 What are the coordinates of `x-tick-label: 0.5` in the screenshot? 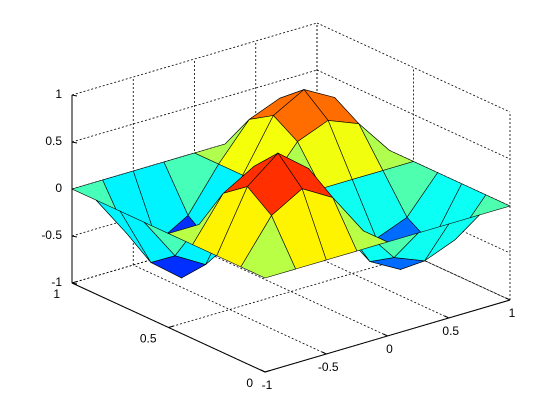 It's located at (450, 331).